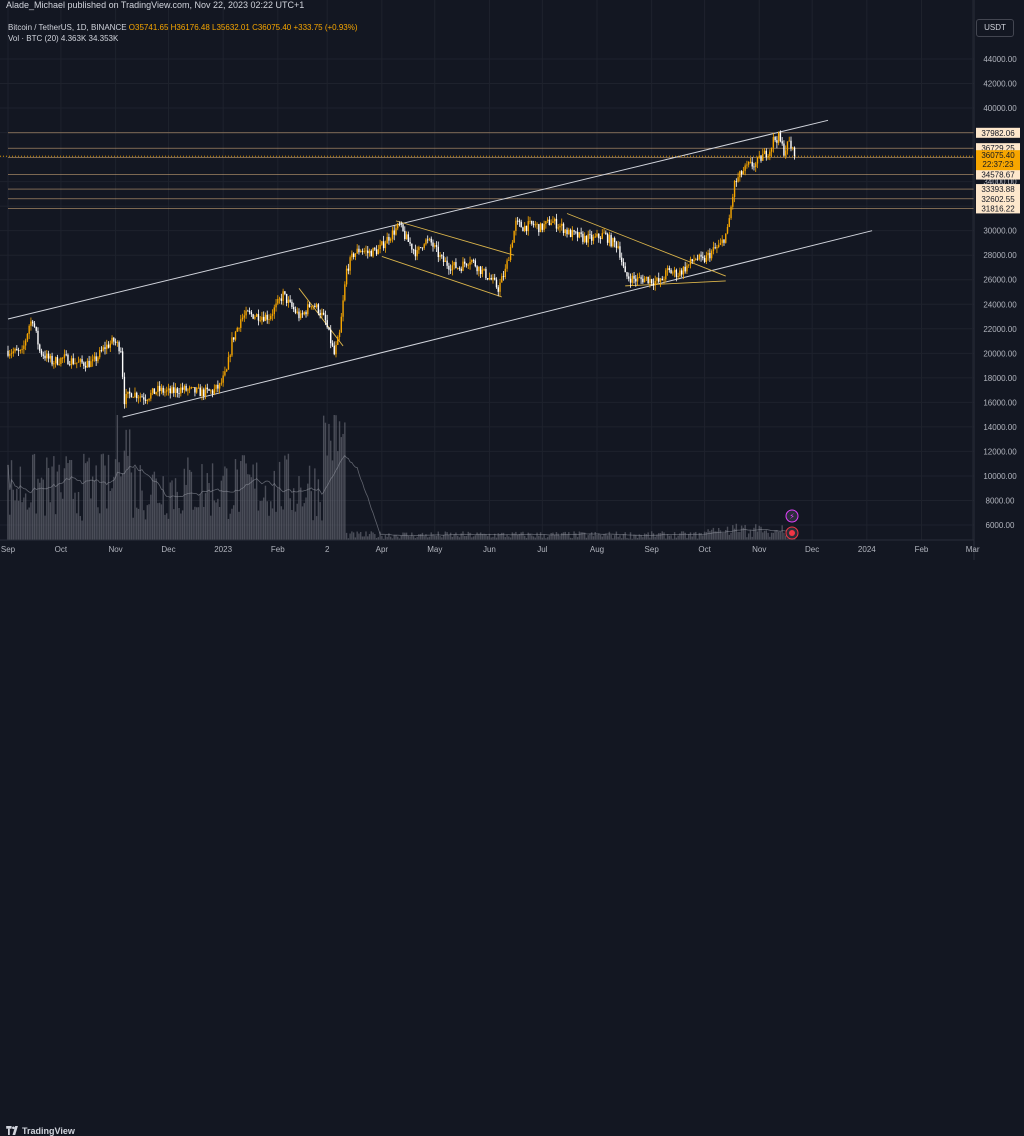 This screenshot has height=1136, width=1024. I want to click on volume-label: Vol · BTC (20), so click(33, 38).